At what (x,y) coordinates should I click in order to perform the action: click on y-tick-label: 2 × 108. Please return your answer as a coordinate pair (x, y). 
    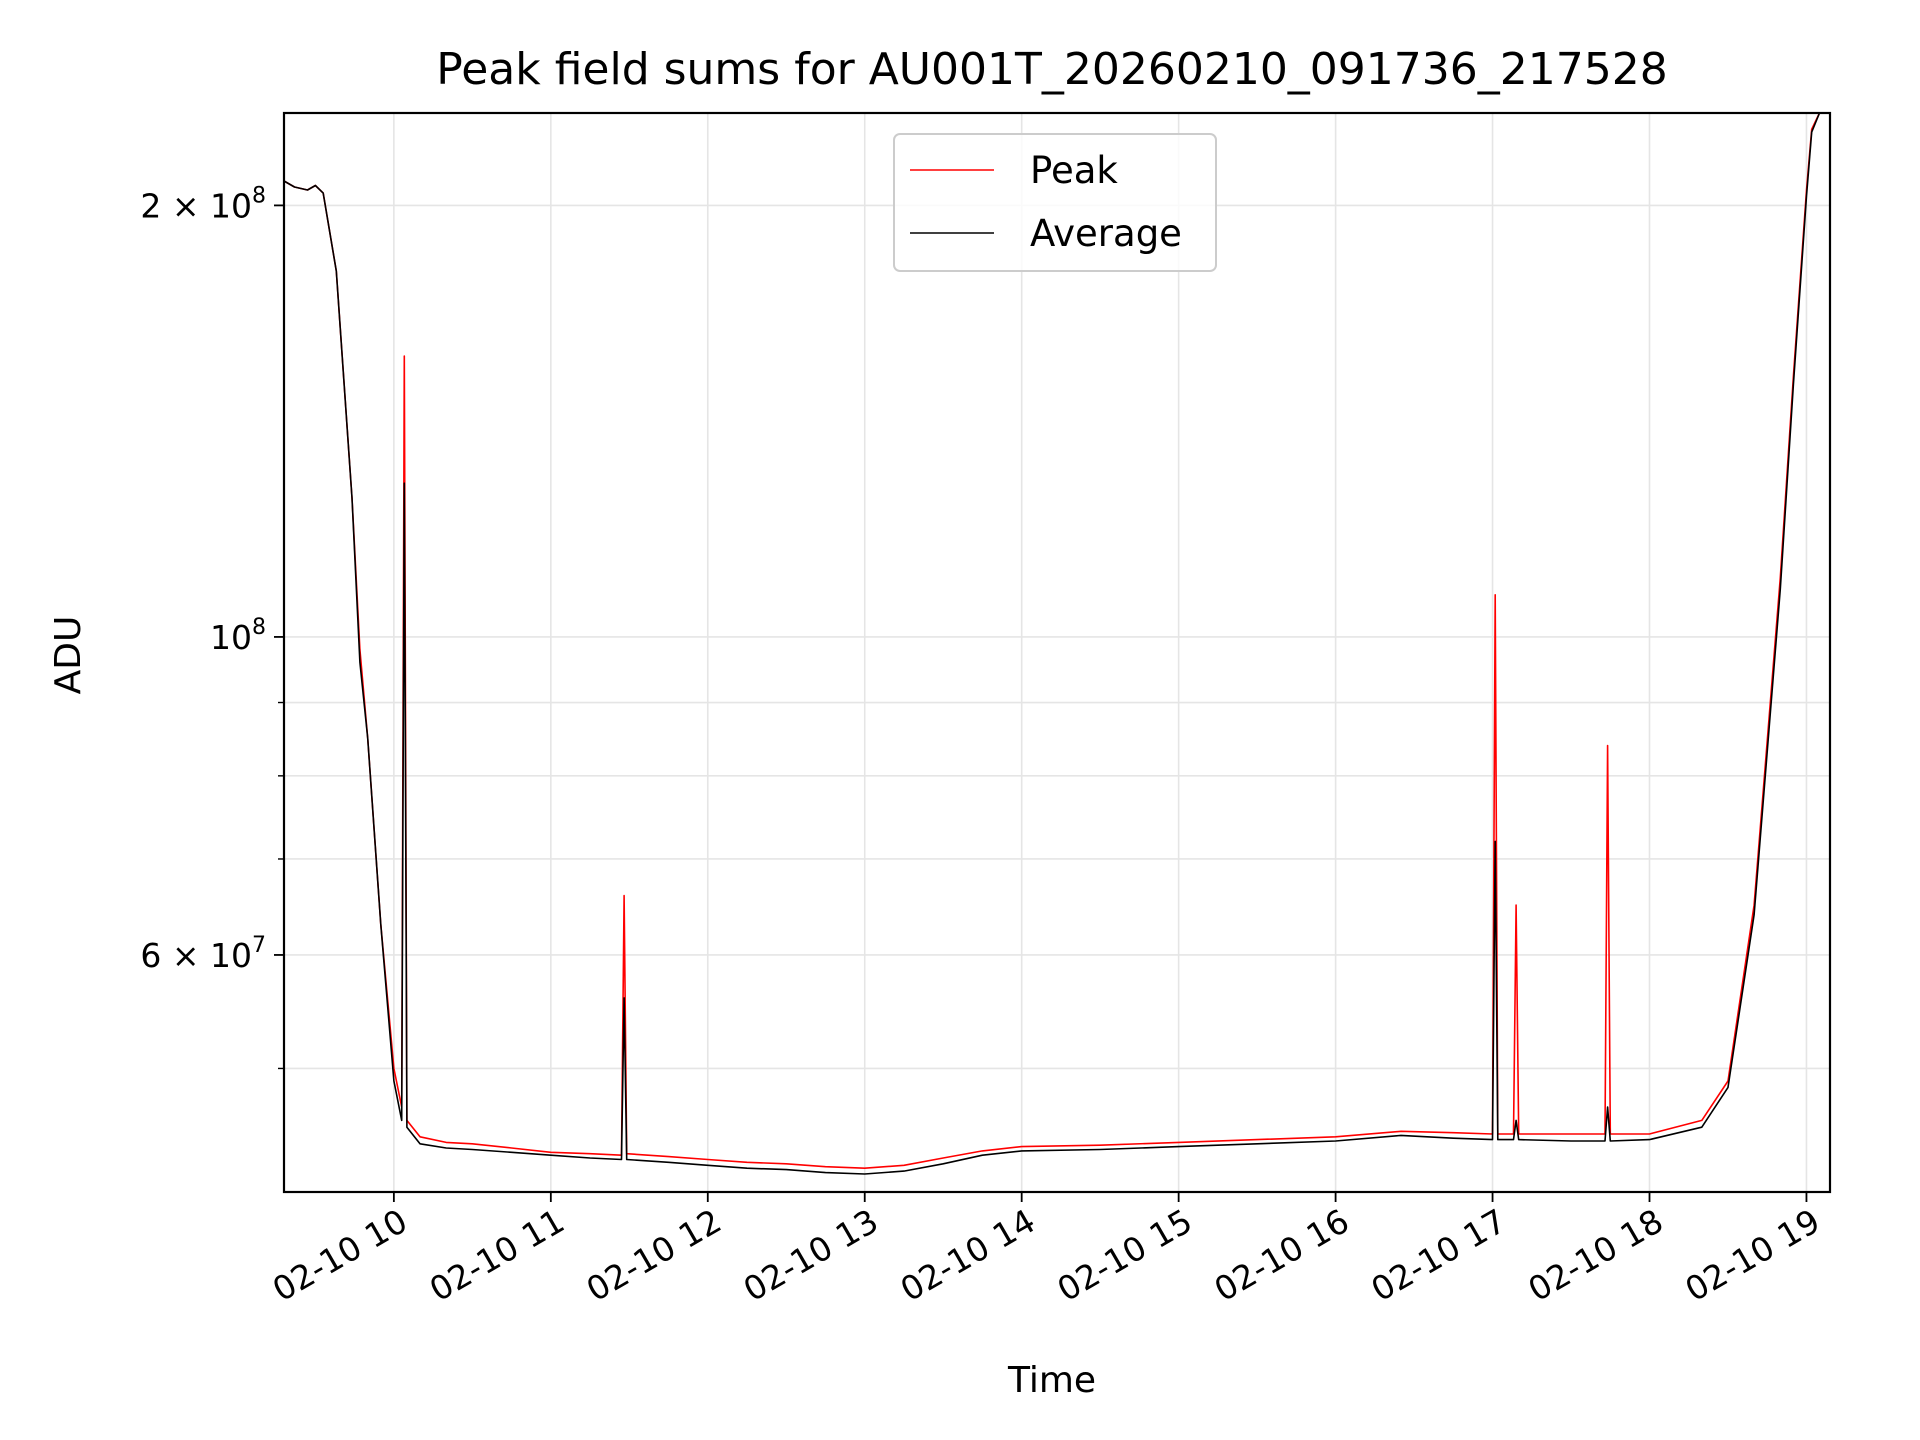
    Looking at the image, I should click on (203, 204).